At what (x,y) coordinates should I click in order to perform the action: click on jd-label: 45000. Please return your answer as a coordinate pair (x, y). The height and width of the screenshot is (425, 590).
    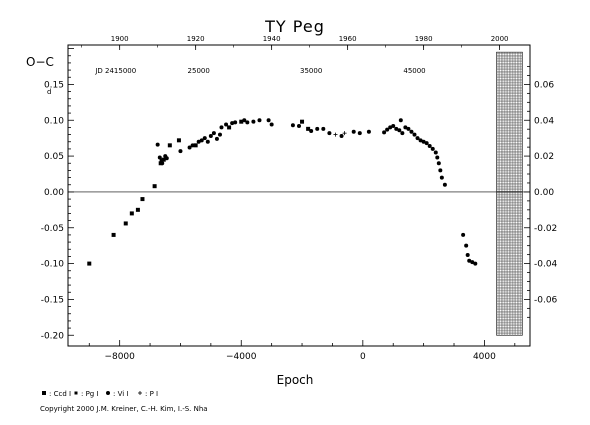
    Looking at the image, I should click on (414, 71).